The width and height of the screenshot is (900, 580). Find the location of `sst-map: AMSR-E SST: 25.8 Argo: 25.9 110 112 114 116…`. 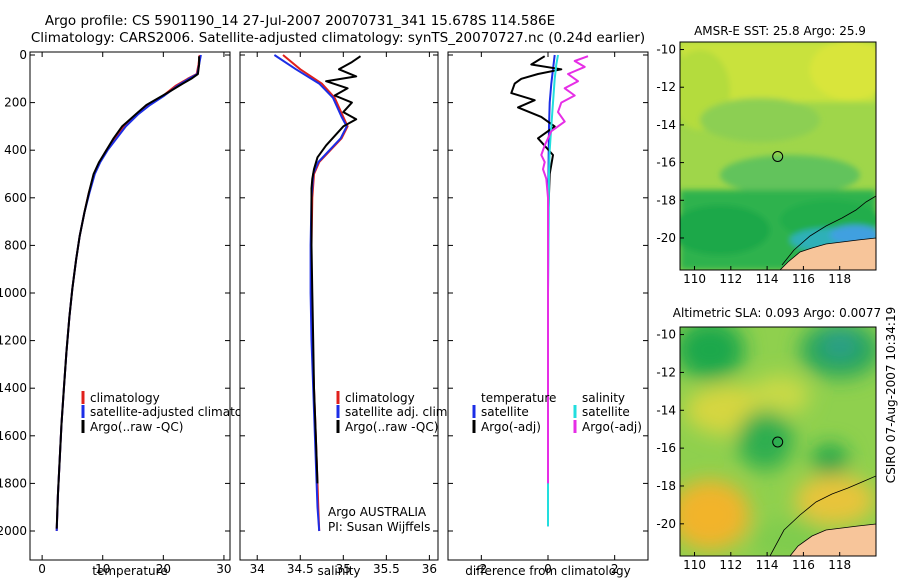

sst-map: AMSR-E SST: 25.8 Argo: 25.9 110 112 114 116… is located at coordinates (766, 155).